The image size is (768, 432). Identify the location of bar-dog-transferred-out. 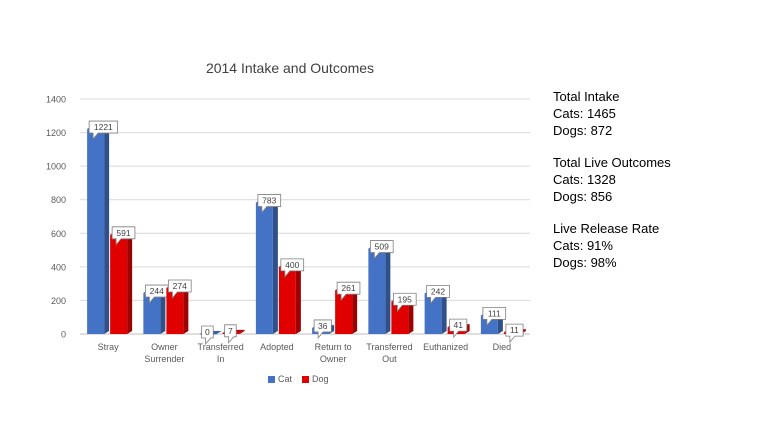
(400, 317).